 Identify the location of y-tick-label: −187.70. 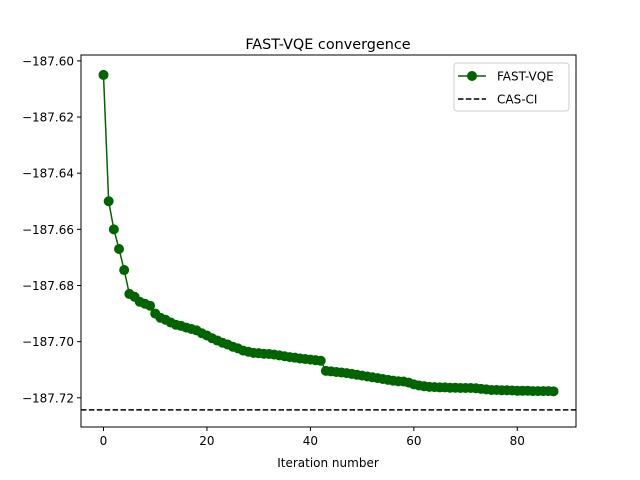
(48, 342).